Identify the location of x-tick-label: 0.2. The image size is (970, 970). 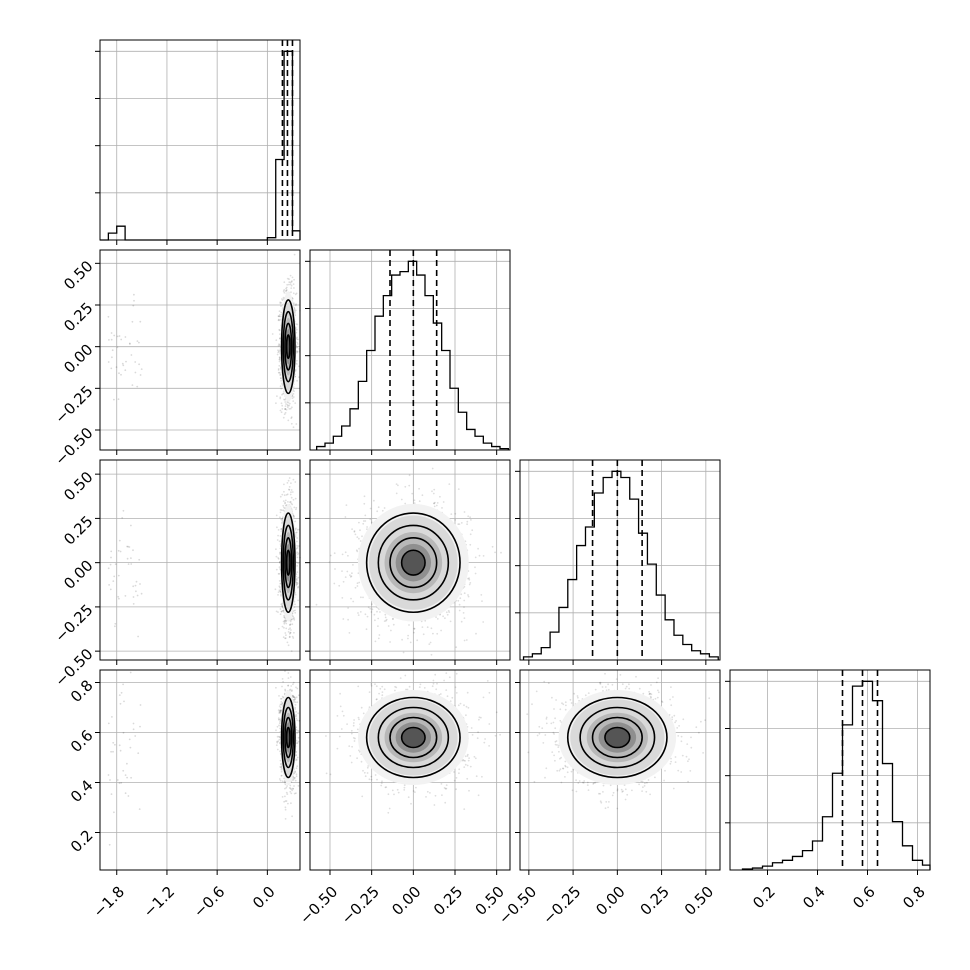
(764, 898).